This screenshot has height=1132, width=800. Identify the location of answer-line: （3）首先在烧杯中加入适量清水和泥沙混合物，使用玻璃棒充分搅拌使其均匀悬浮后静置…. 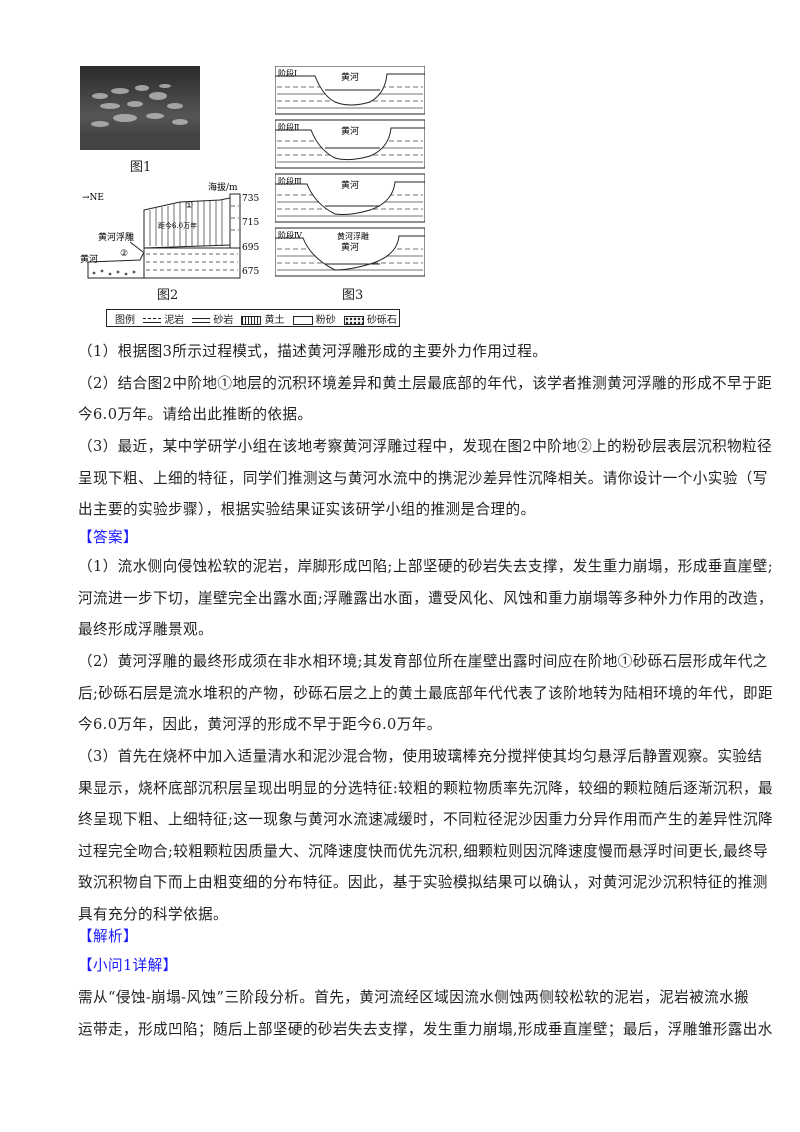
(420, 756).